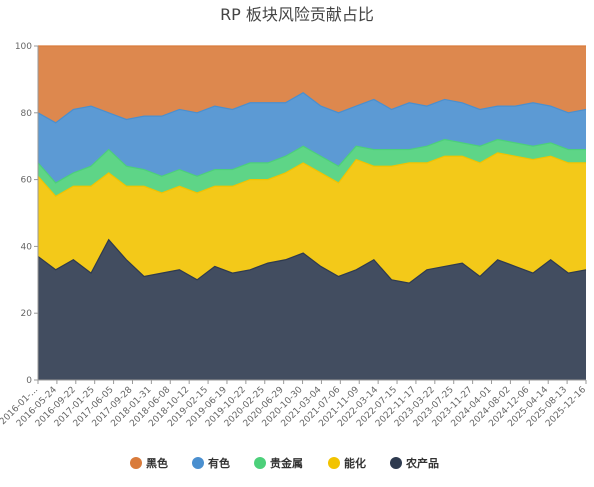 The width and height of the screenshot is (594, 487). I want to click on y-tick-label: 0, so click(29, 381).